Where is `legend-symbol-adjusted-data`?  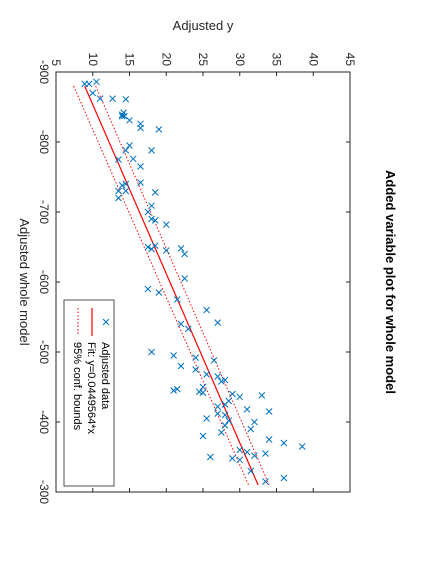 legend-symbol-adjusted-data is located at coordinates (106, 322).